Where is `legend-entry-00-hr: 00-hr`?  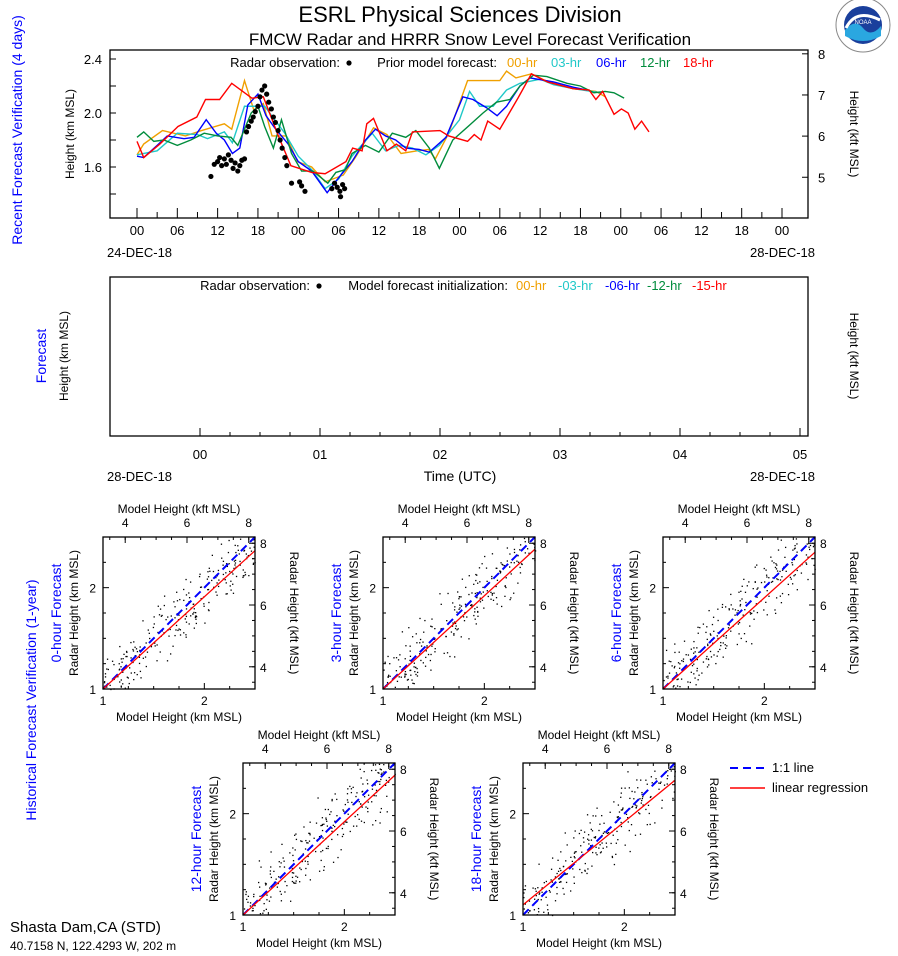
legend-entry-00-hr: 00-hr is located at coordinates (531, 285).